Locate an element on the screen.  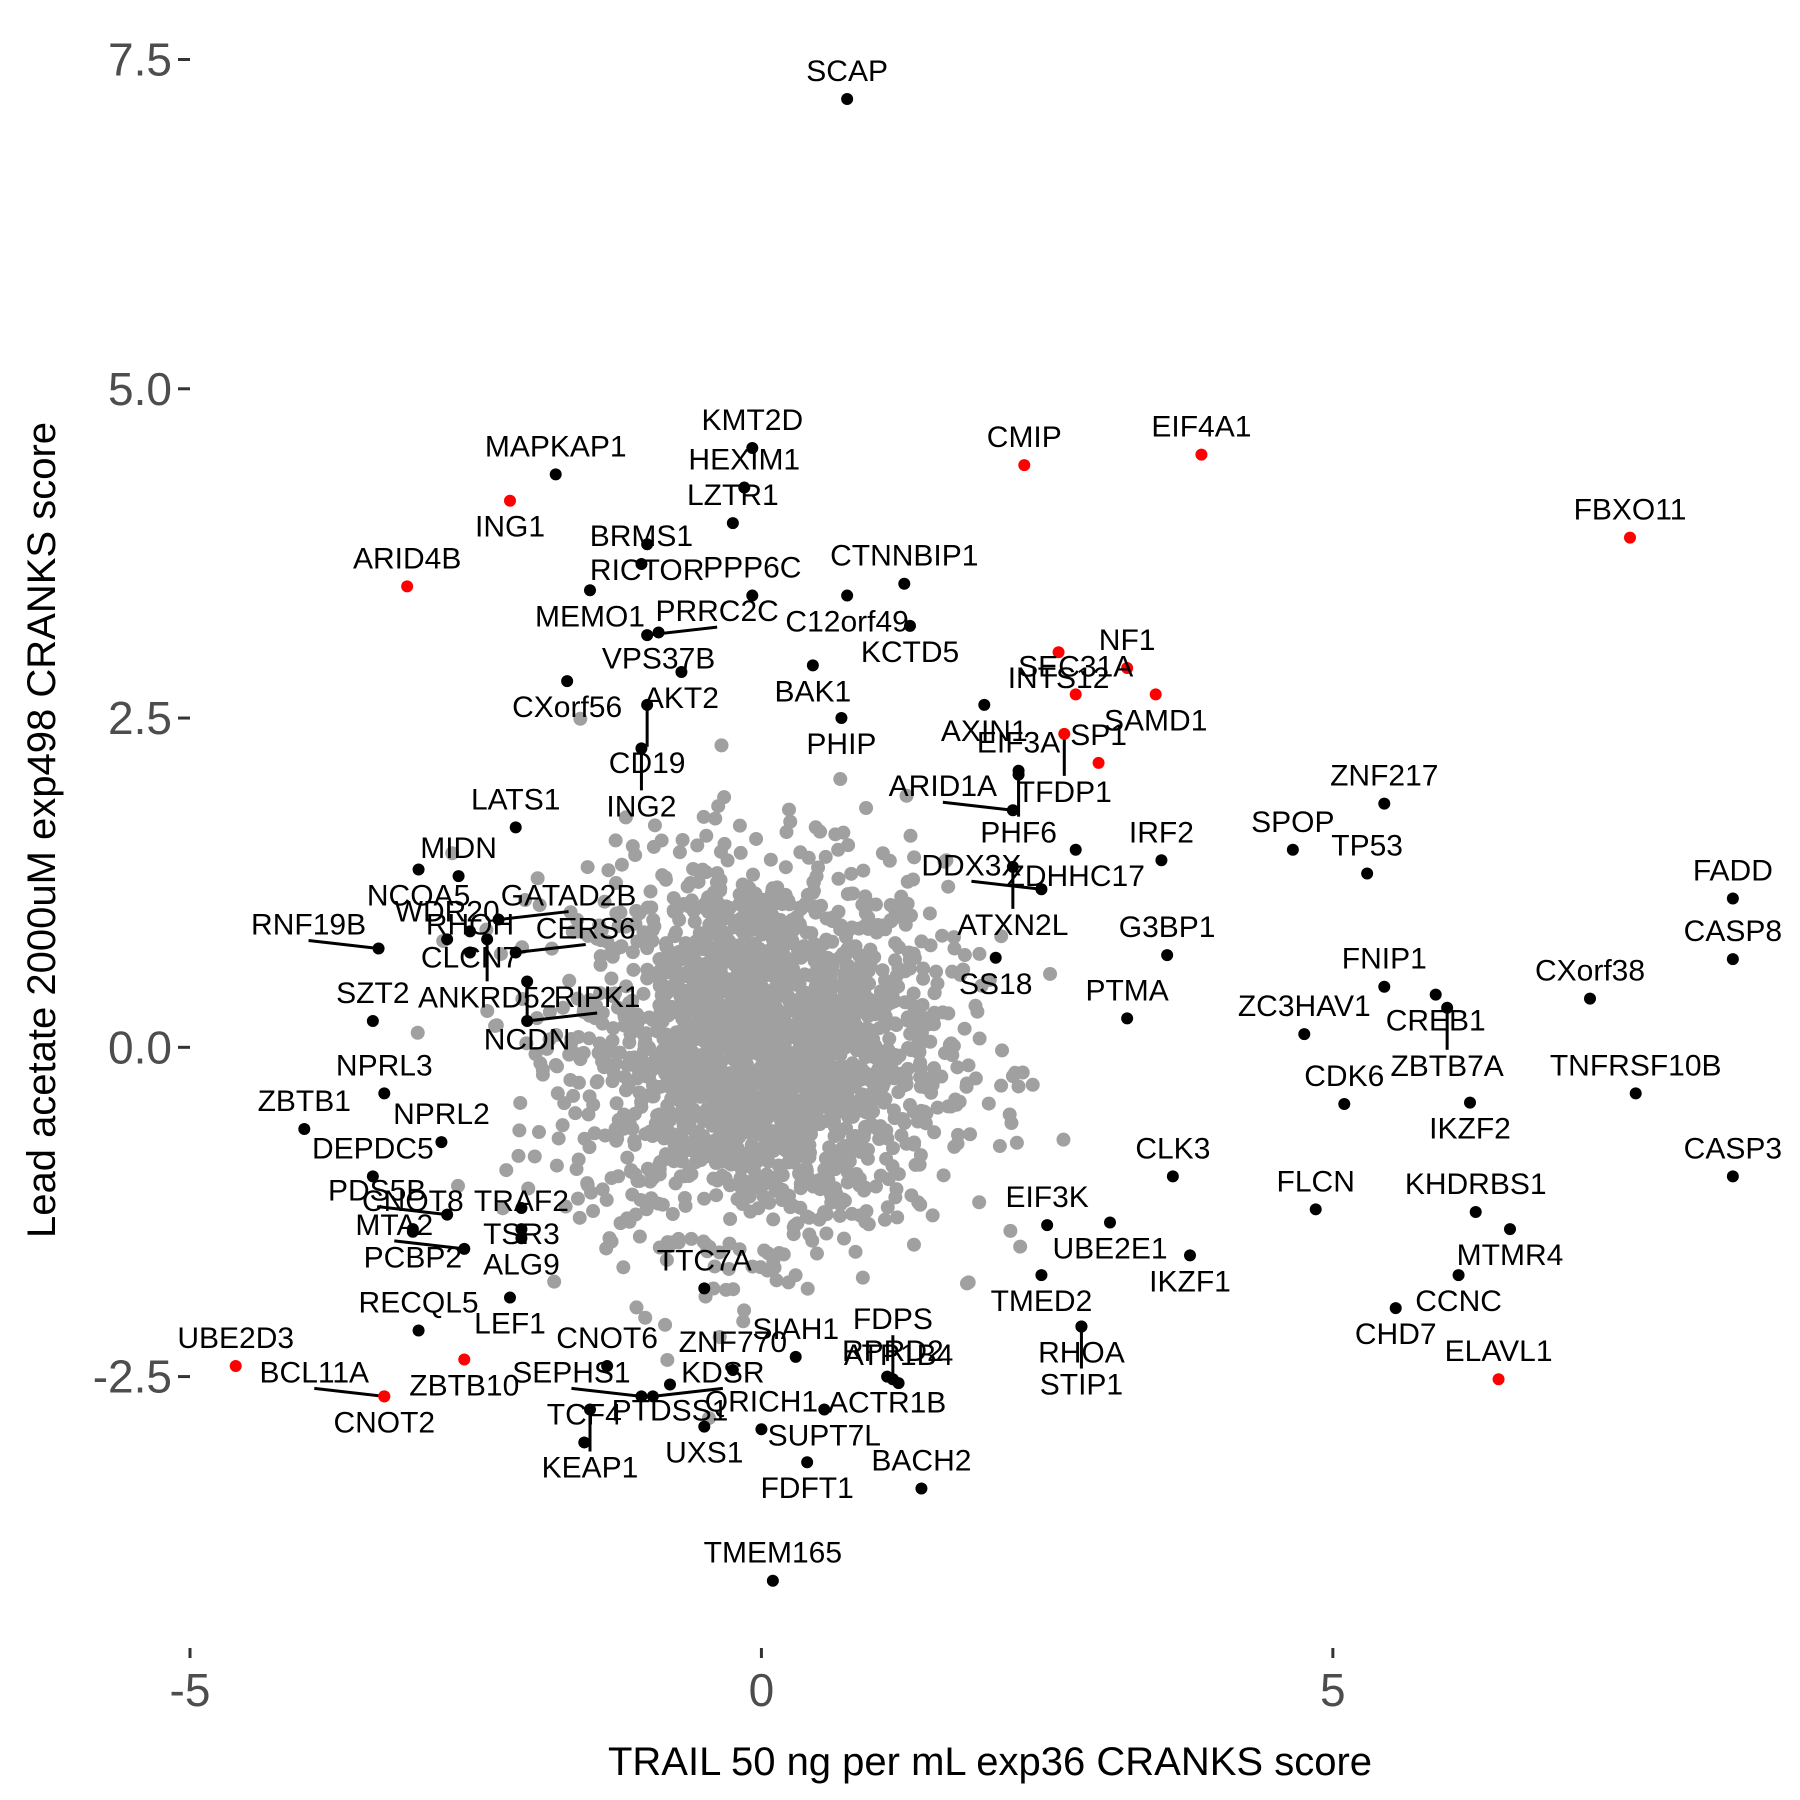
point-label: EIF4A1 is located at coordinates (1201, 427).